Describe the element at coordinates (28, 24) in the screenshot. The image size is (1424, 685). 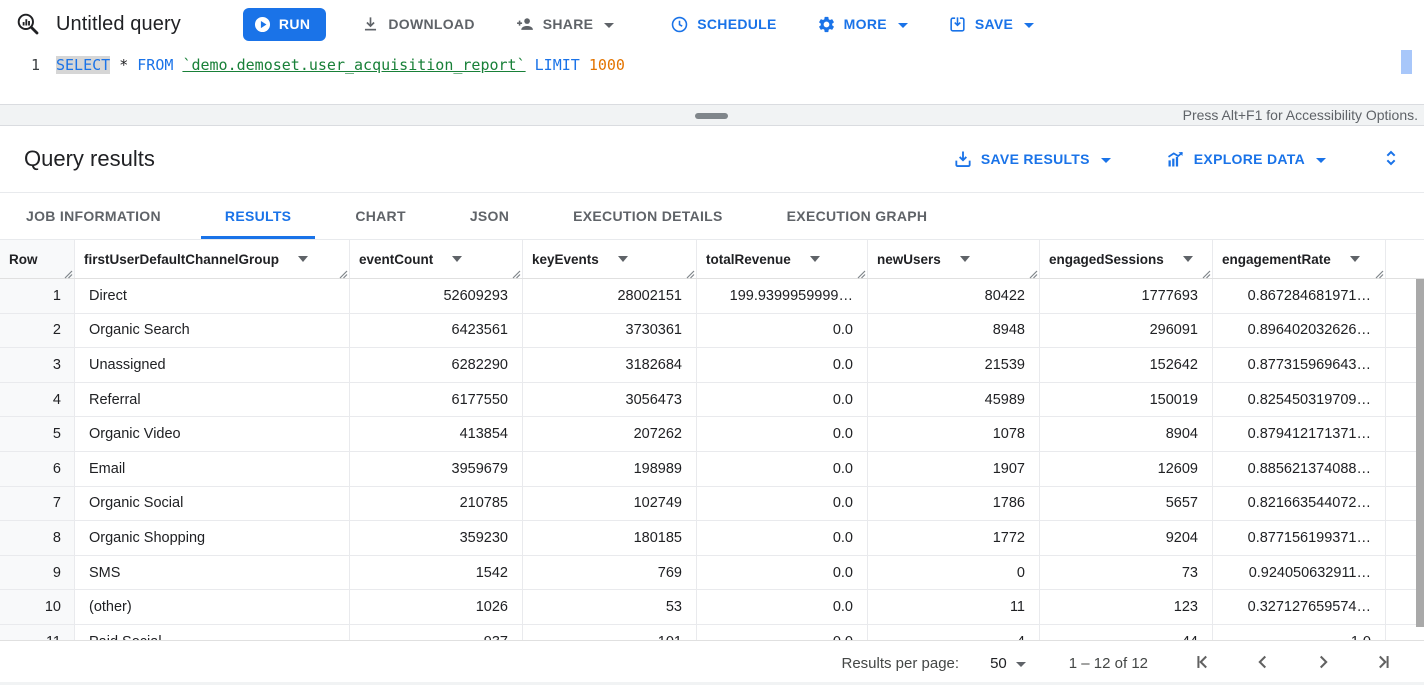
I see `query-tab-icon` at that location.